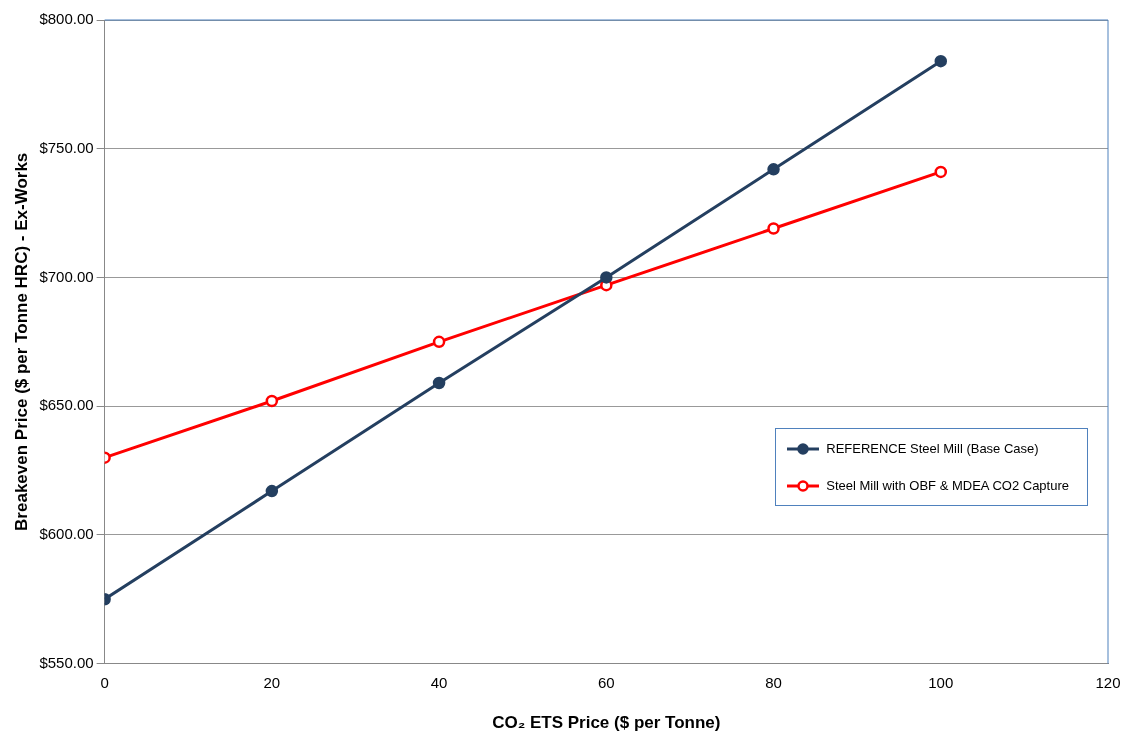  I want to click on y-tick-label: $650.00, so click(66, 405).